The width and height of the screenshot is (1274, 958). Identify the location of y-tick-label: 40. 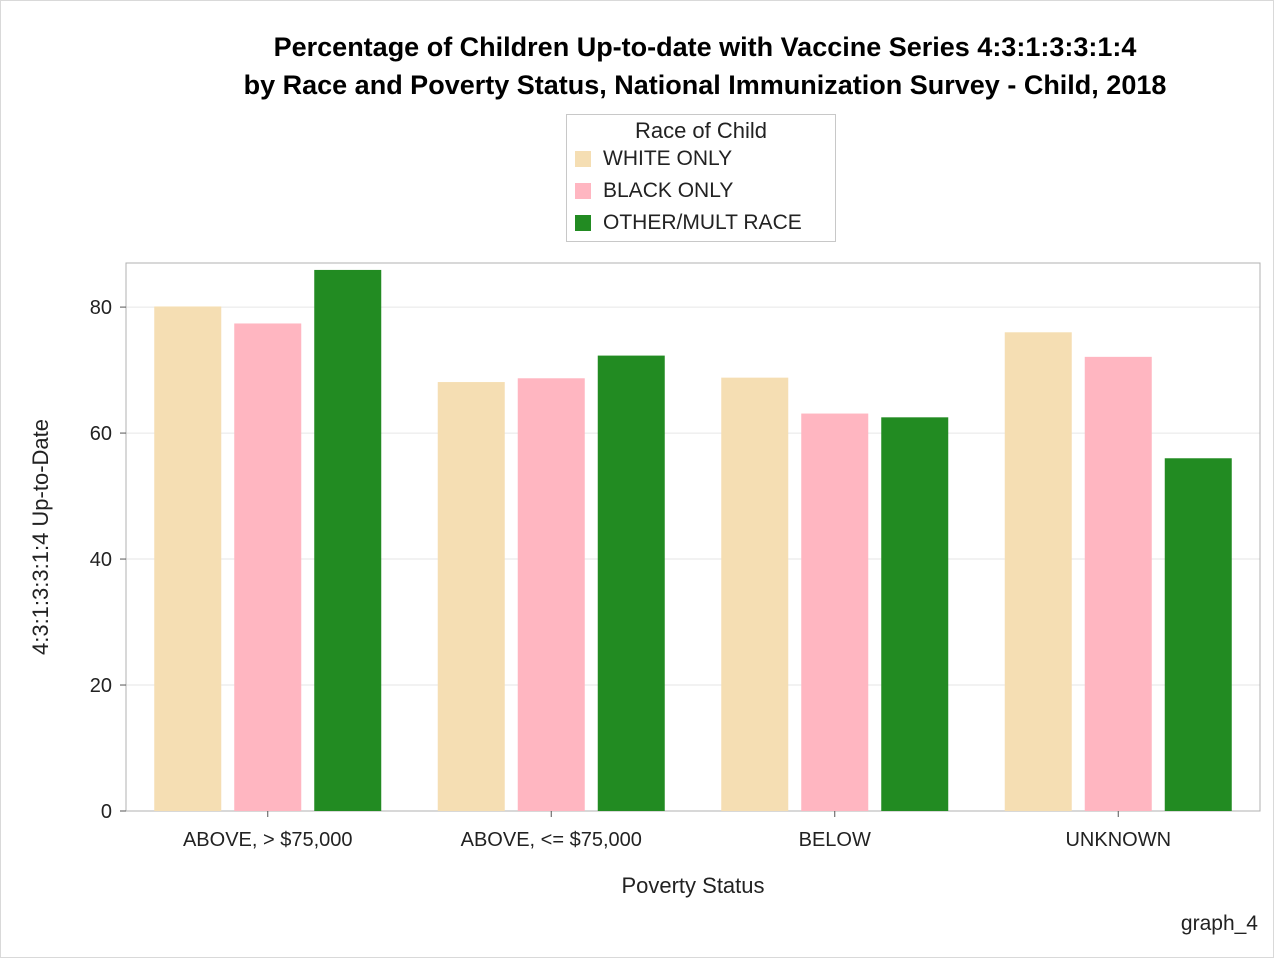
(101, 560).